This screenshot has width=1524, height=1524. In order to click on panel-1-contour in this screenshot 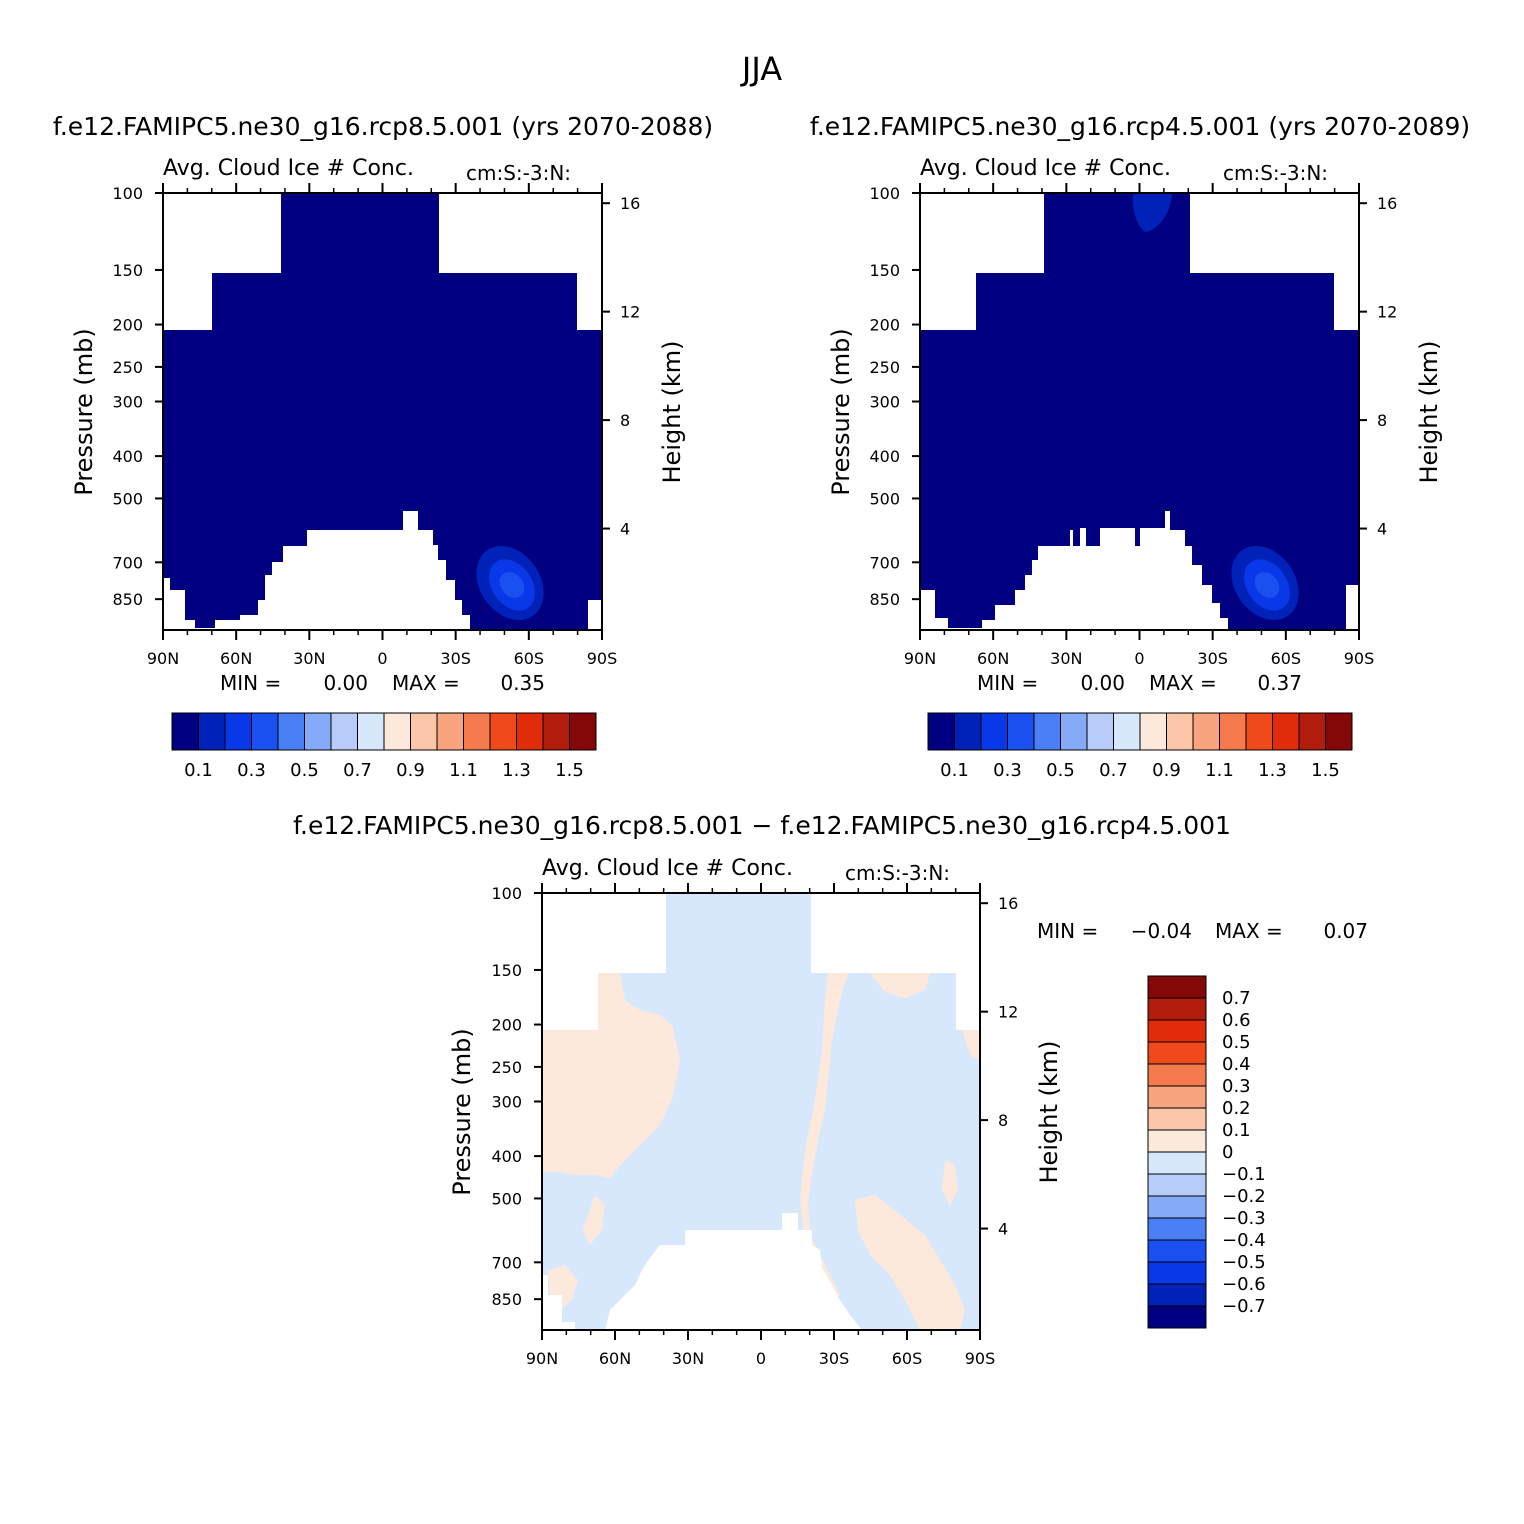, I will do `click(512, 585)`.